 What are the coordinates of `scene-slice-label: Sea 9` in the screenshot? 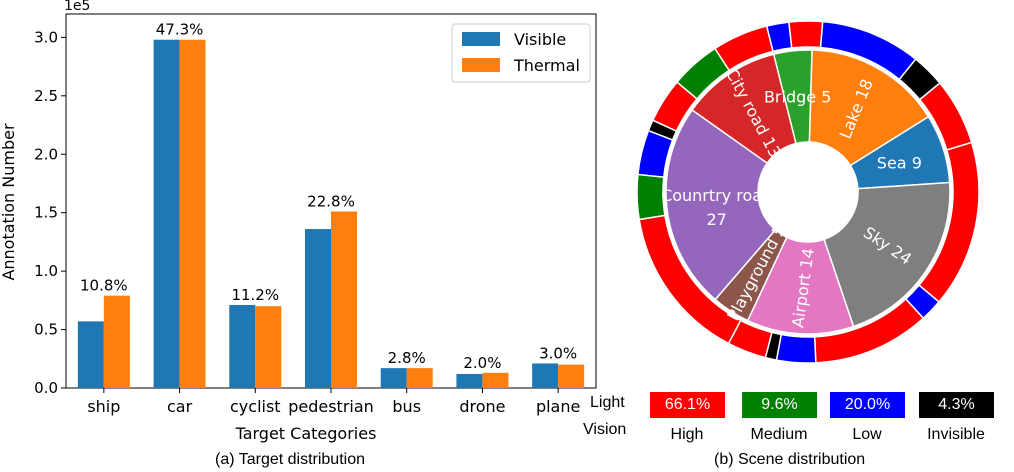 It's located at (899, 162).